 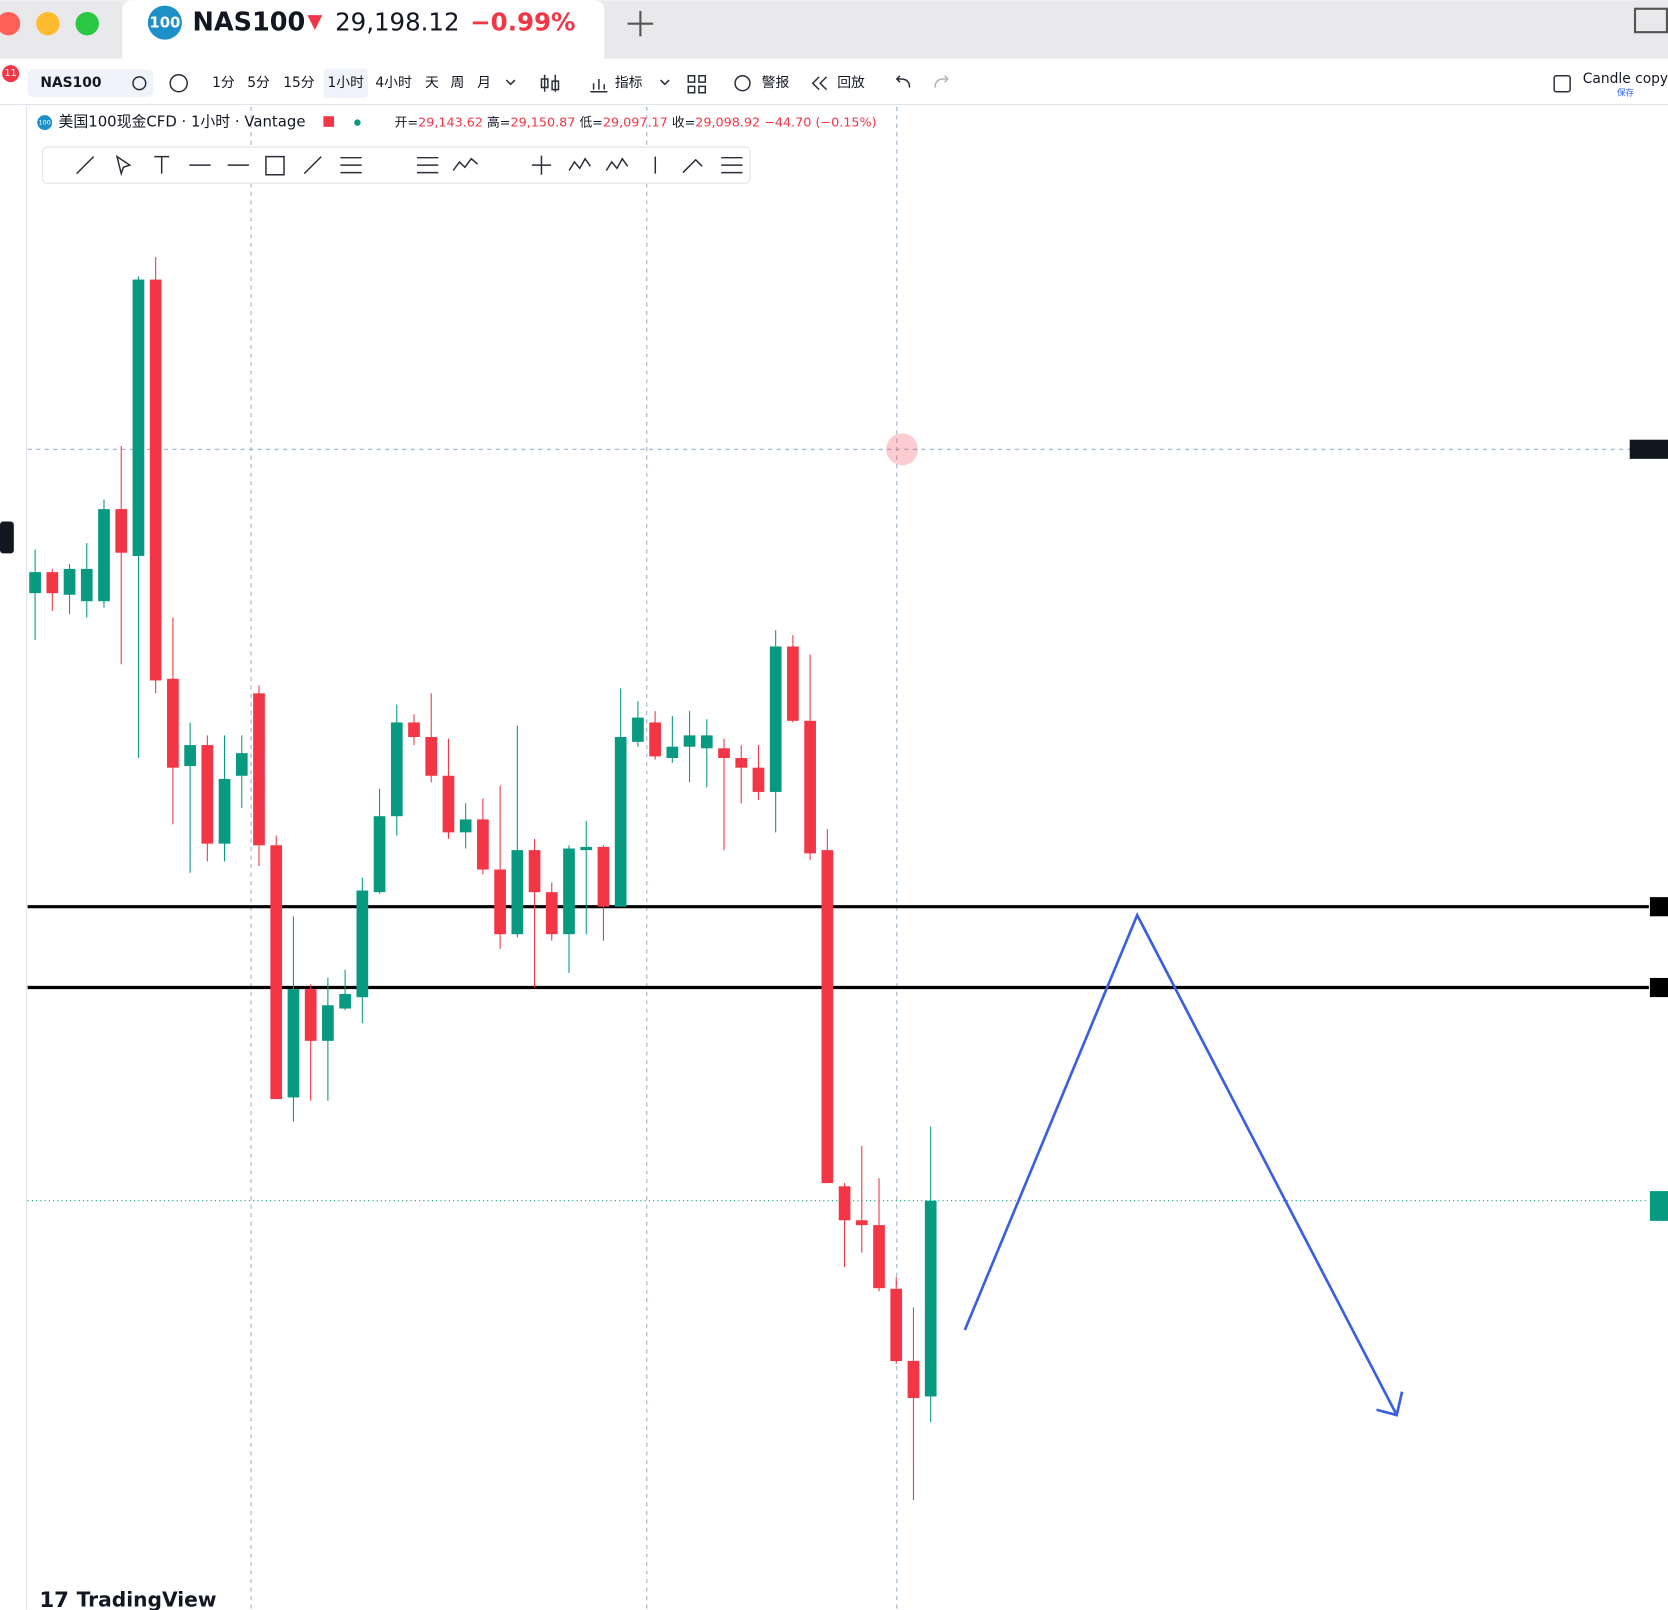 What do you see at coordinates (1183, 1164) in the screenshot?
I see `projection-drawing` at bounding box center [1183, 1164].